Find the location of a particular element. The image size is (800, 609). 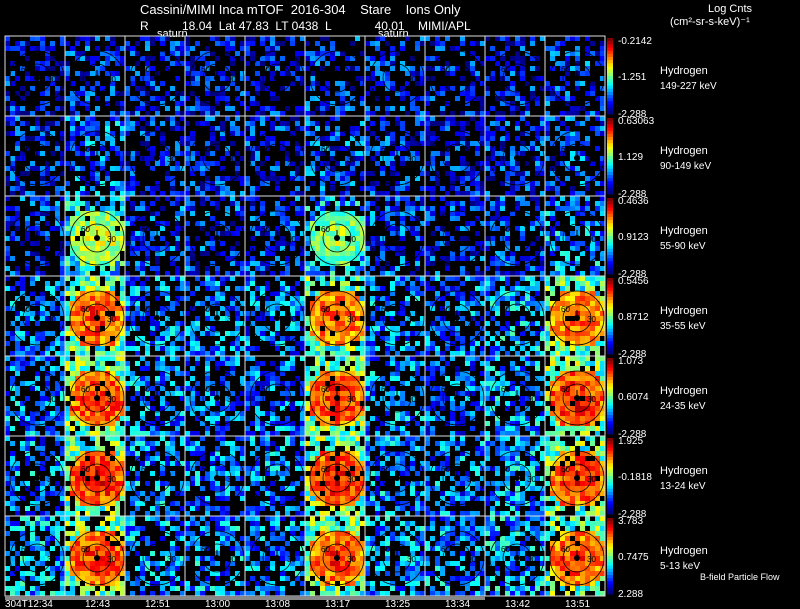

colorbar-mid: -1.251 is located at coordinates (632, 77).